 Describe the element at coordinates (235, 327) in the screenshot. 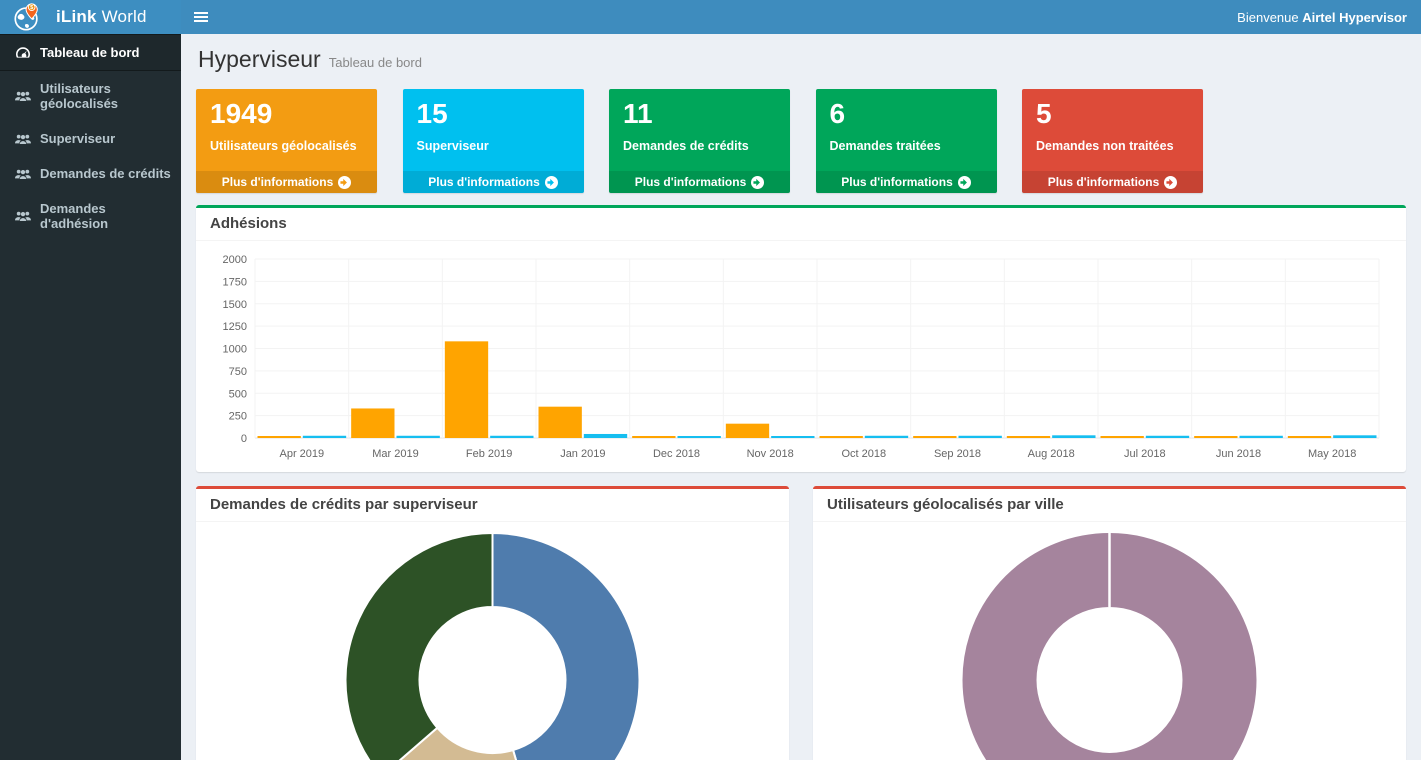

I see `y-tick-label: 1250` at that location.